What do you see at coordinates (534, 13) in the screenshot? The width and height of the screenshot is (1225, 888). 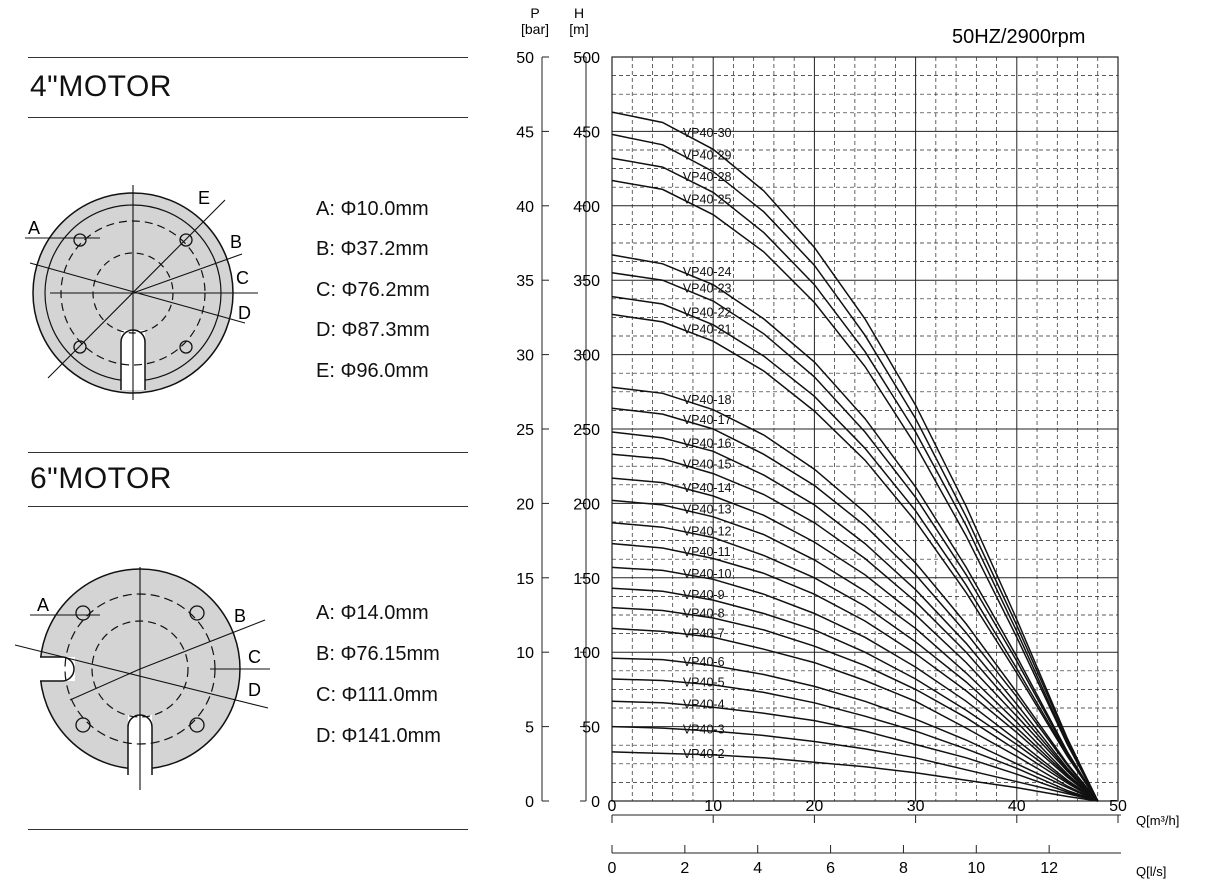 I see `p-axis-label: P` at bounding box center [534, 13].